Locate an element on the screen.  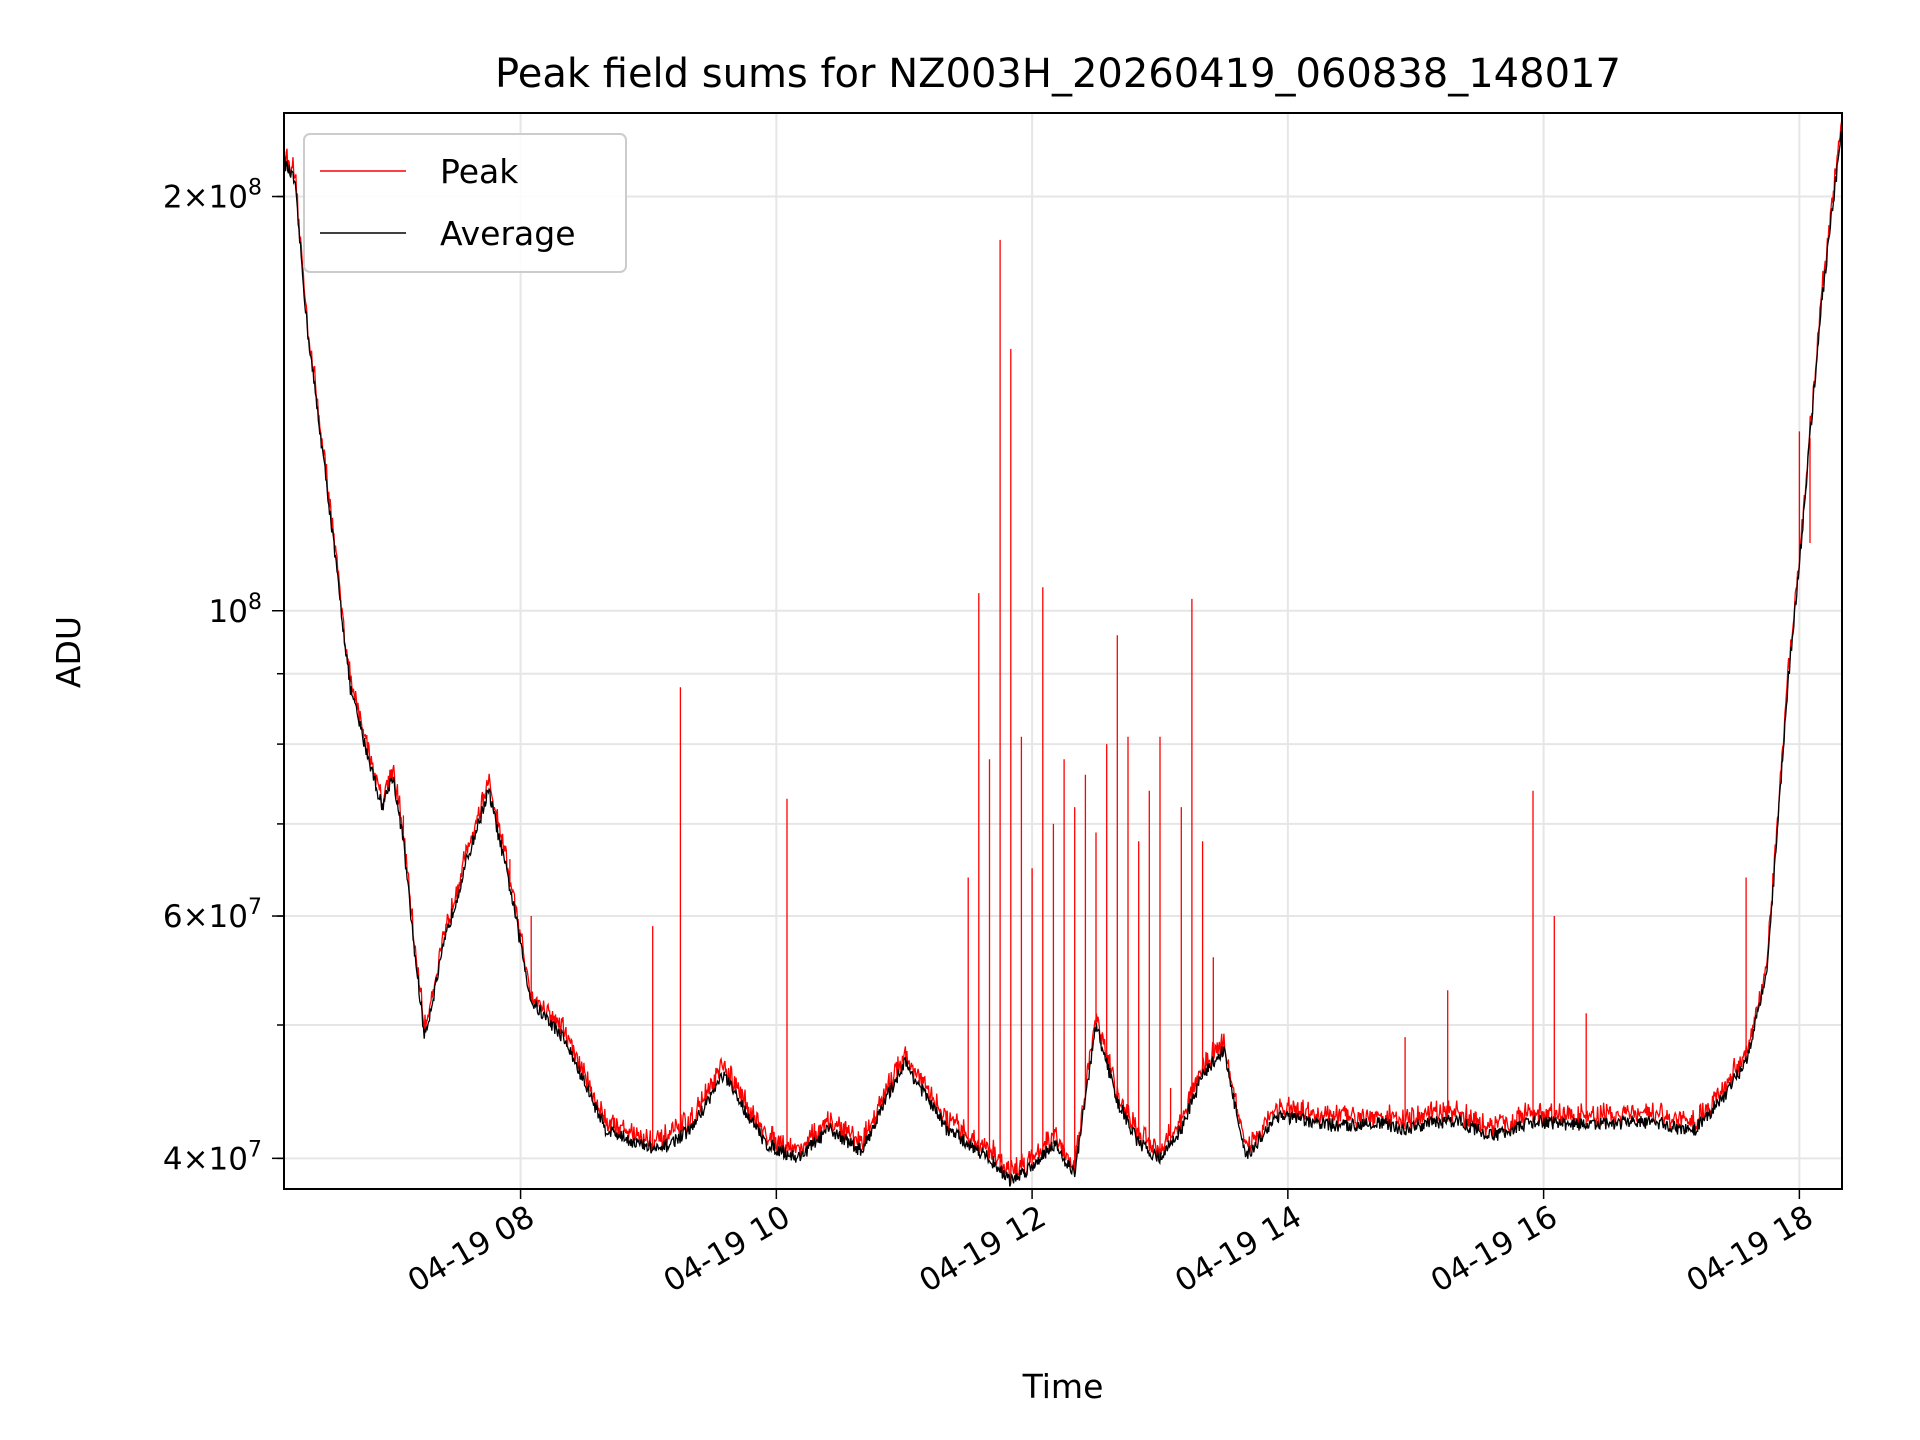
legend-average-label: Average is located at coordinates (508, 233).